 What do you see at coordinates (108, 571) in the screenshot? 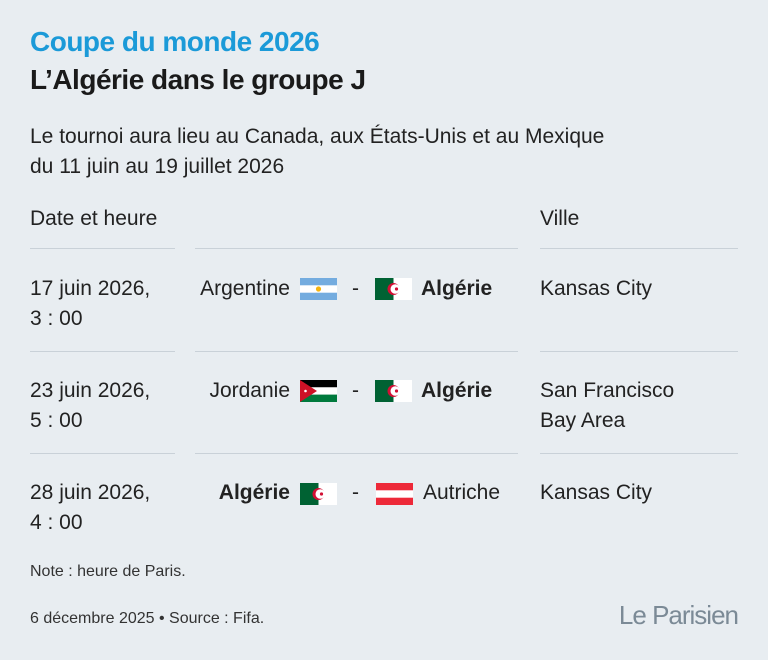
I see `note: Note : heure de Paris.` at bounding box center [108, 571].